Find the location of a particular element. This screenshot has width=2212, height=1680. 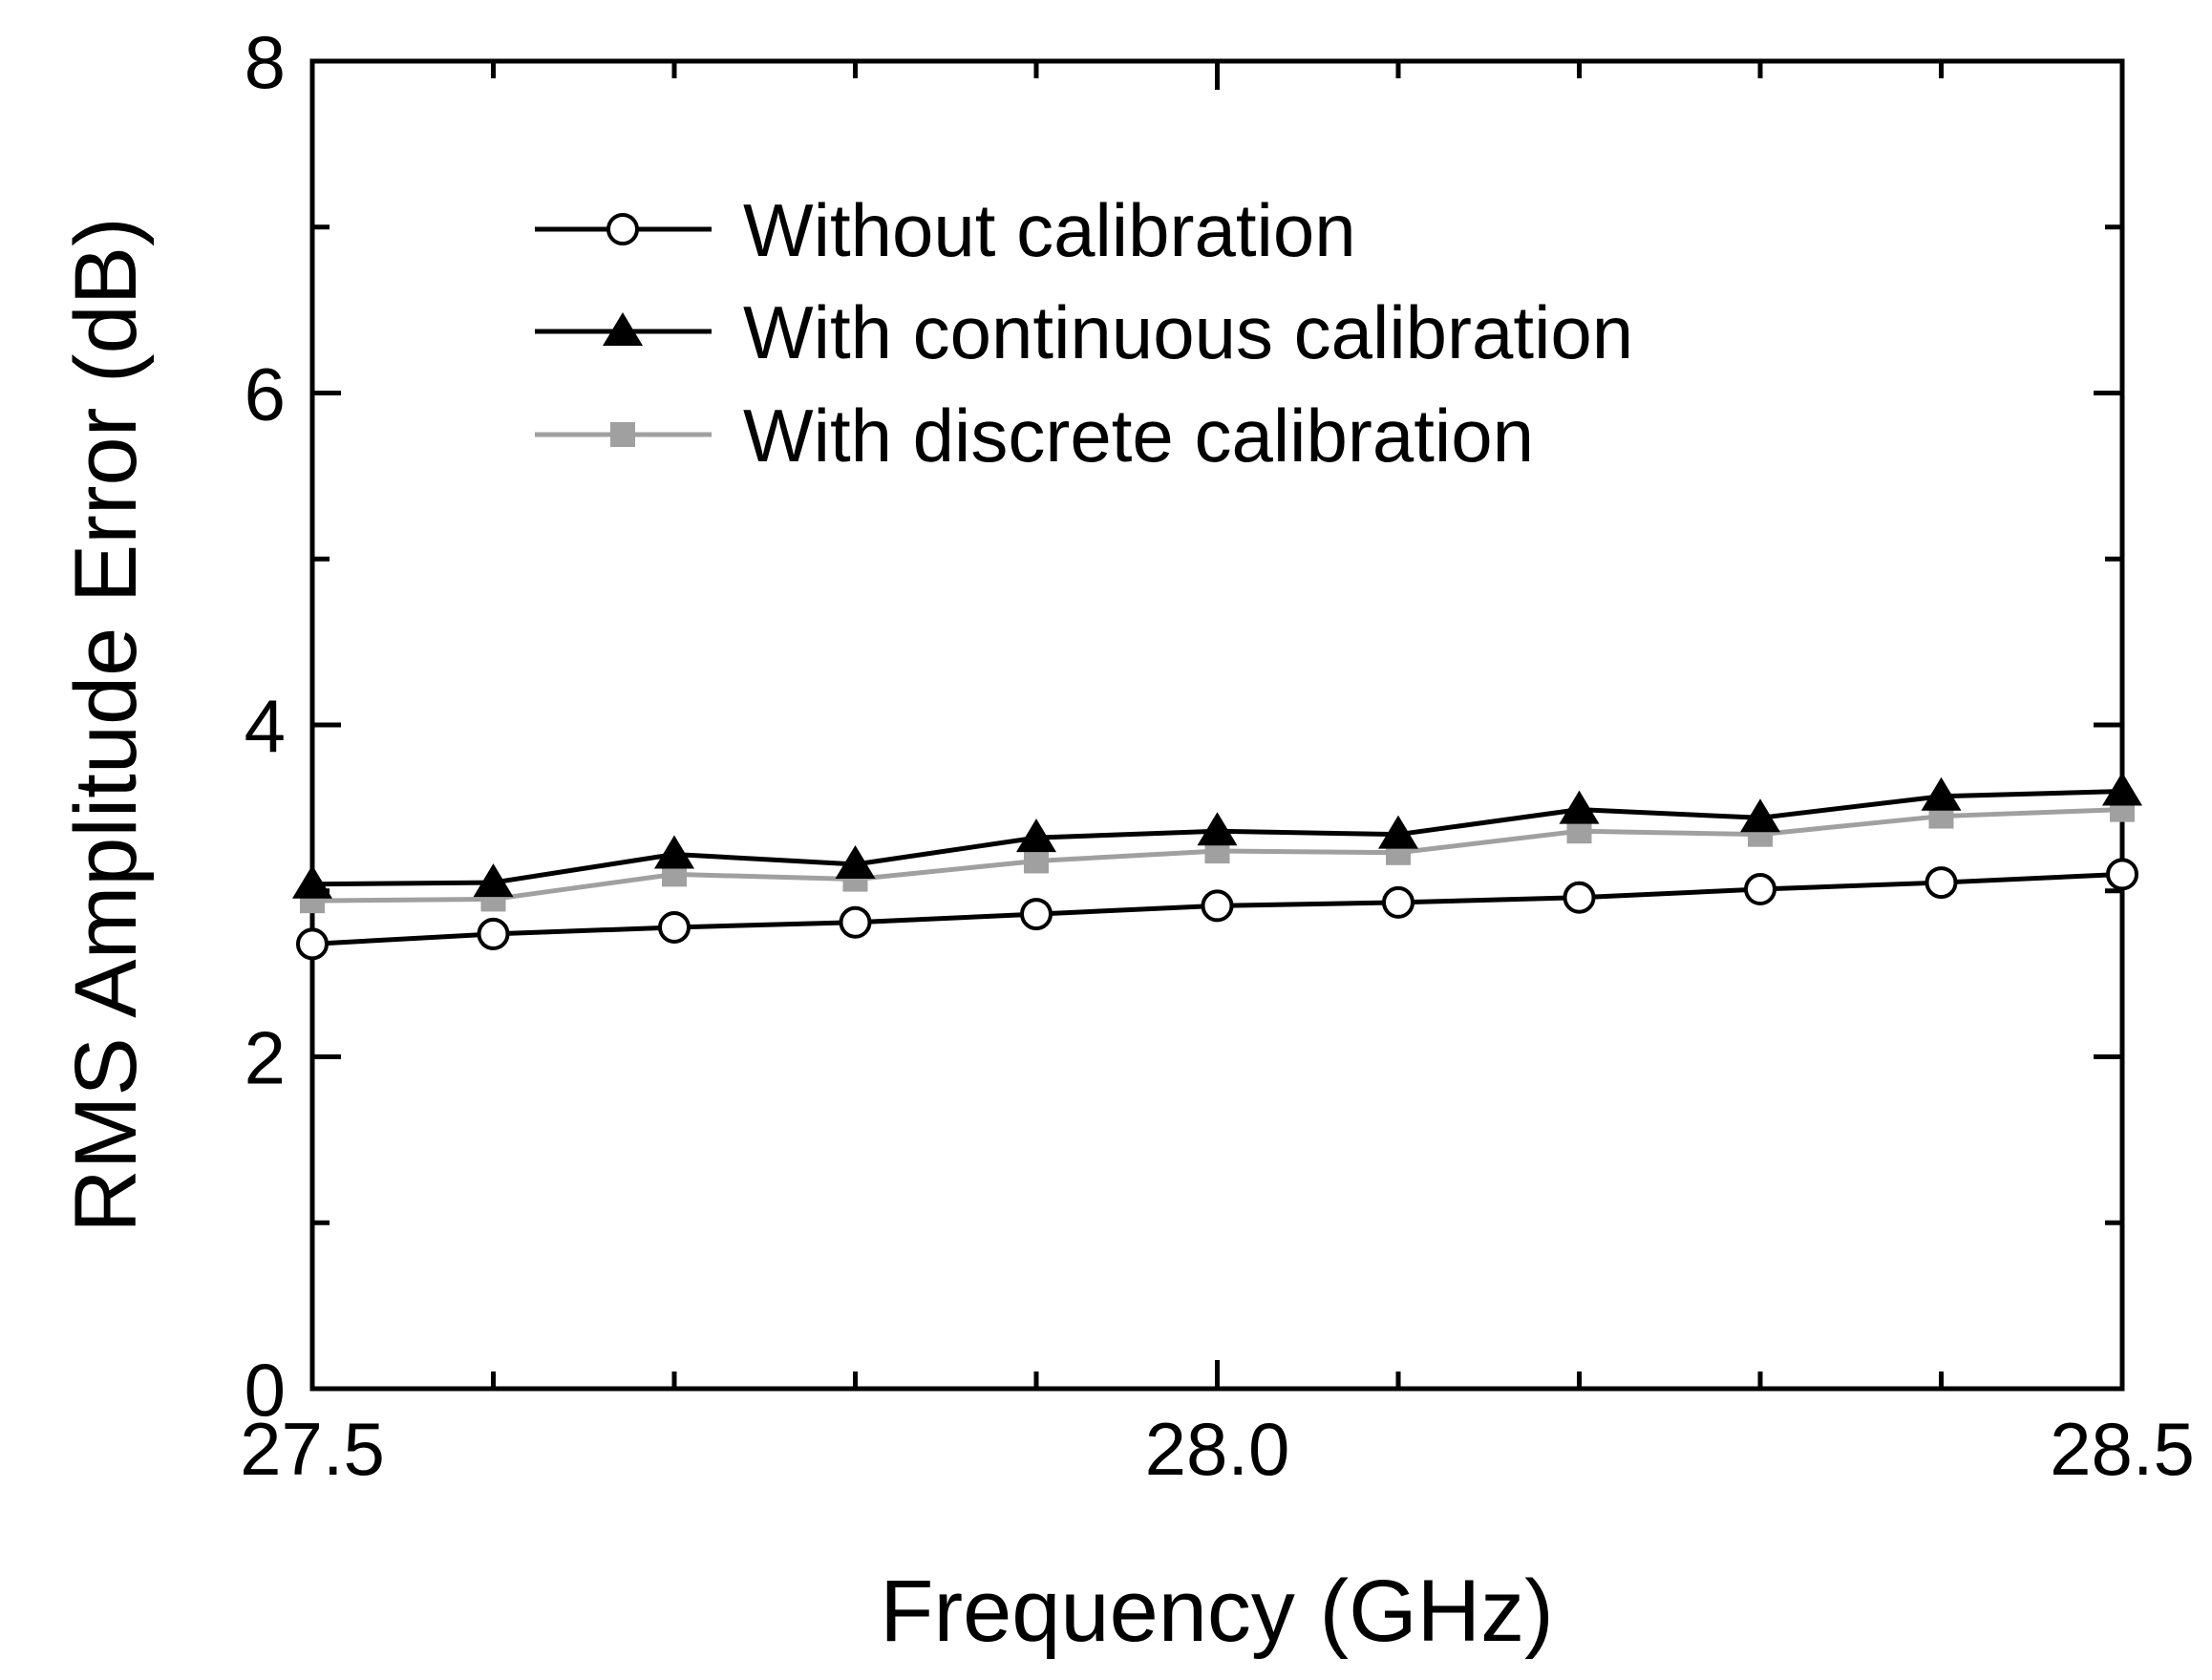

legend-item: With discrete calibration is located at coordinates (1034, 435).